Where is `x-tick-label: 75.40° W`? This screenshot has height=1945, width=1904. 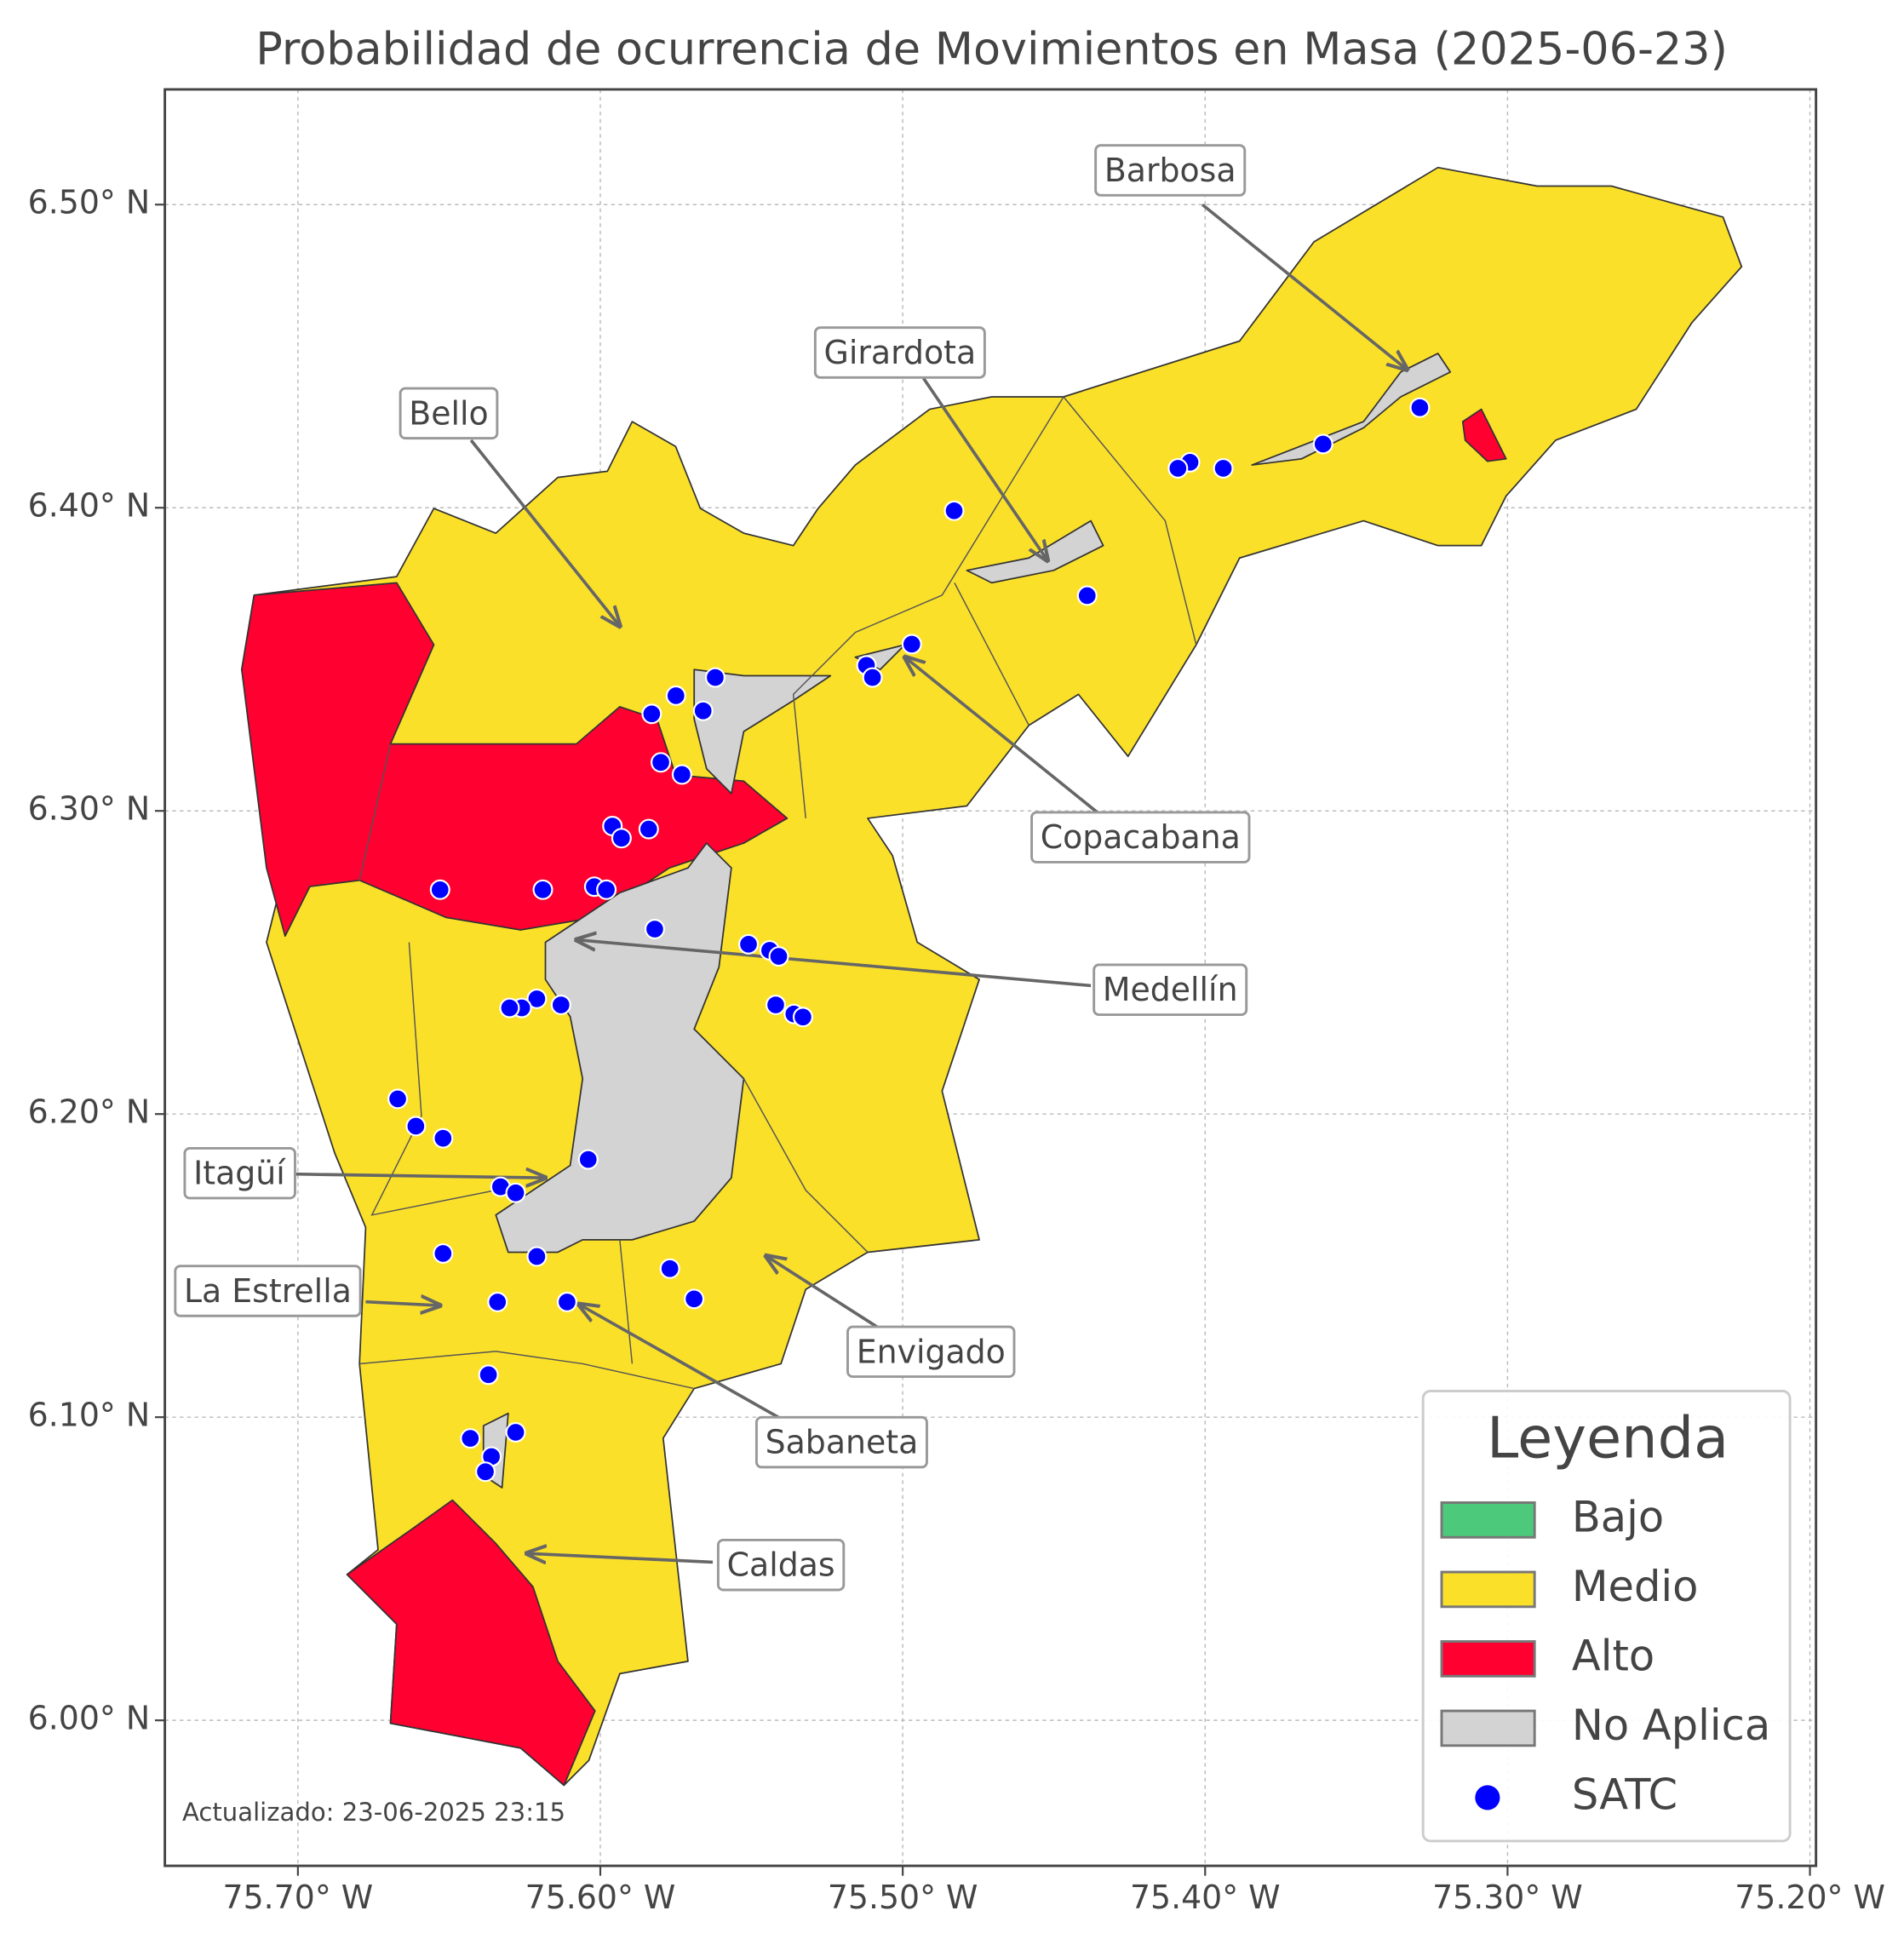 x-tick-label: 75.40° W is located at coordinates (1205, 1897).